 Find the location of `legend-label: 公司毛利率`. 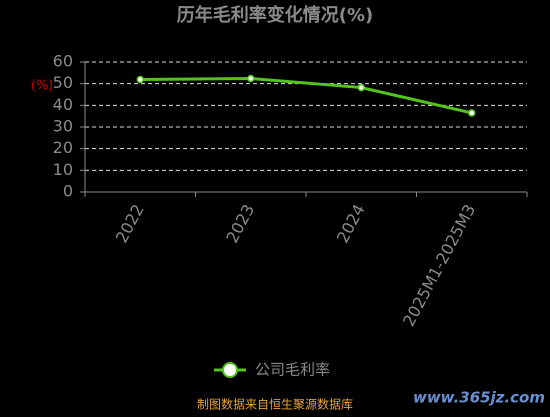

legend-label: 公司毛利率 is located at coordinates (292, 370).